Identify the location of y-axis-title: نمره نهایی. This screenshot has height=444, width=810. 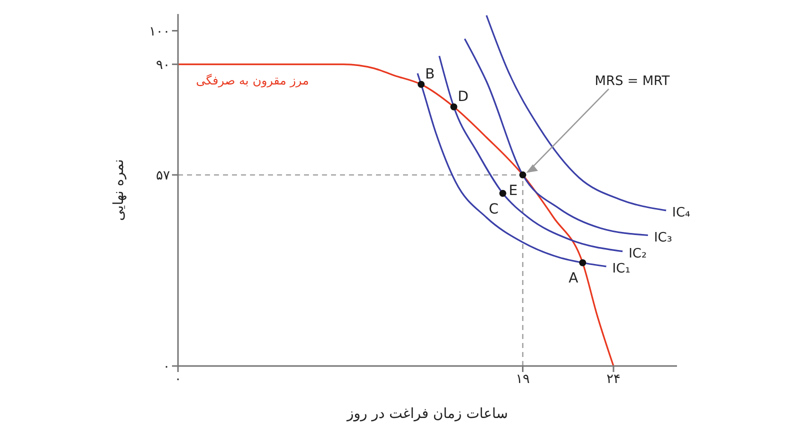
(118, 190).